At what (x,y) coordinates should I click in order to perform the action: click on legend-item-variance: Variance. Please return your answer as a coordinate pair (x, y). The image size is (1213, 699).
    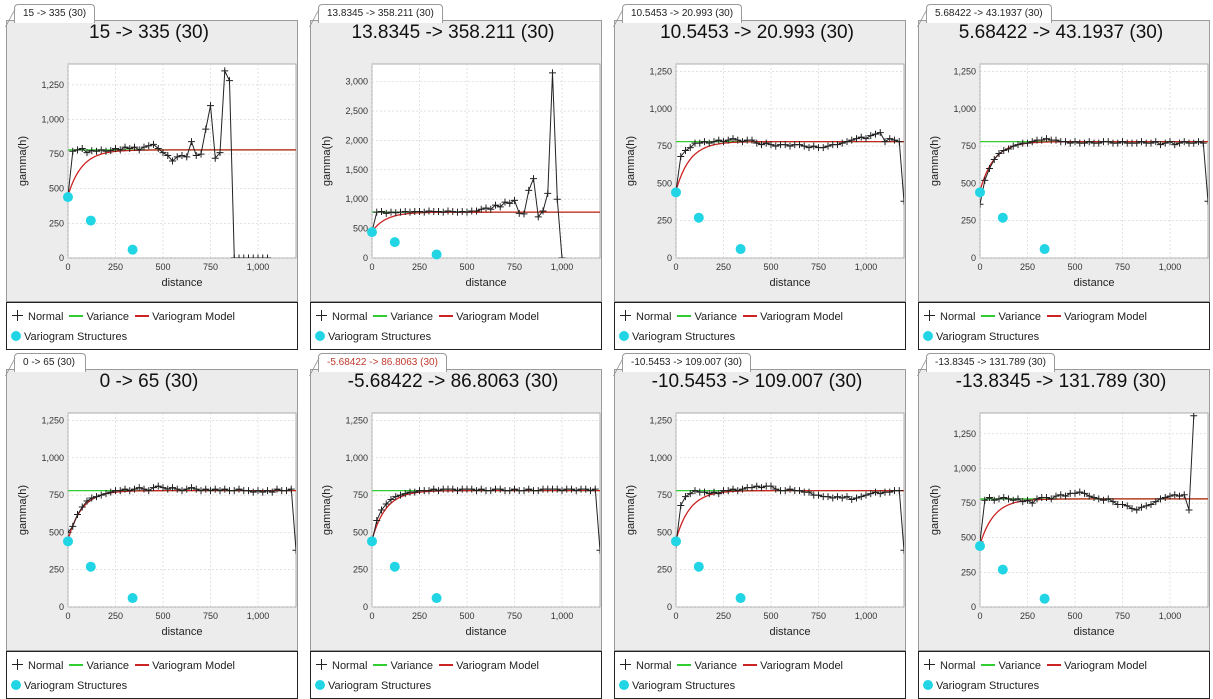
    Looking at the image, I should click on (403, 666).